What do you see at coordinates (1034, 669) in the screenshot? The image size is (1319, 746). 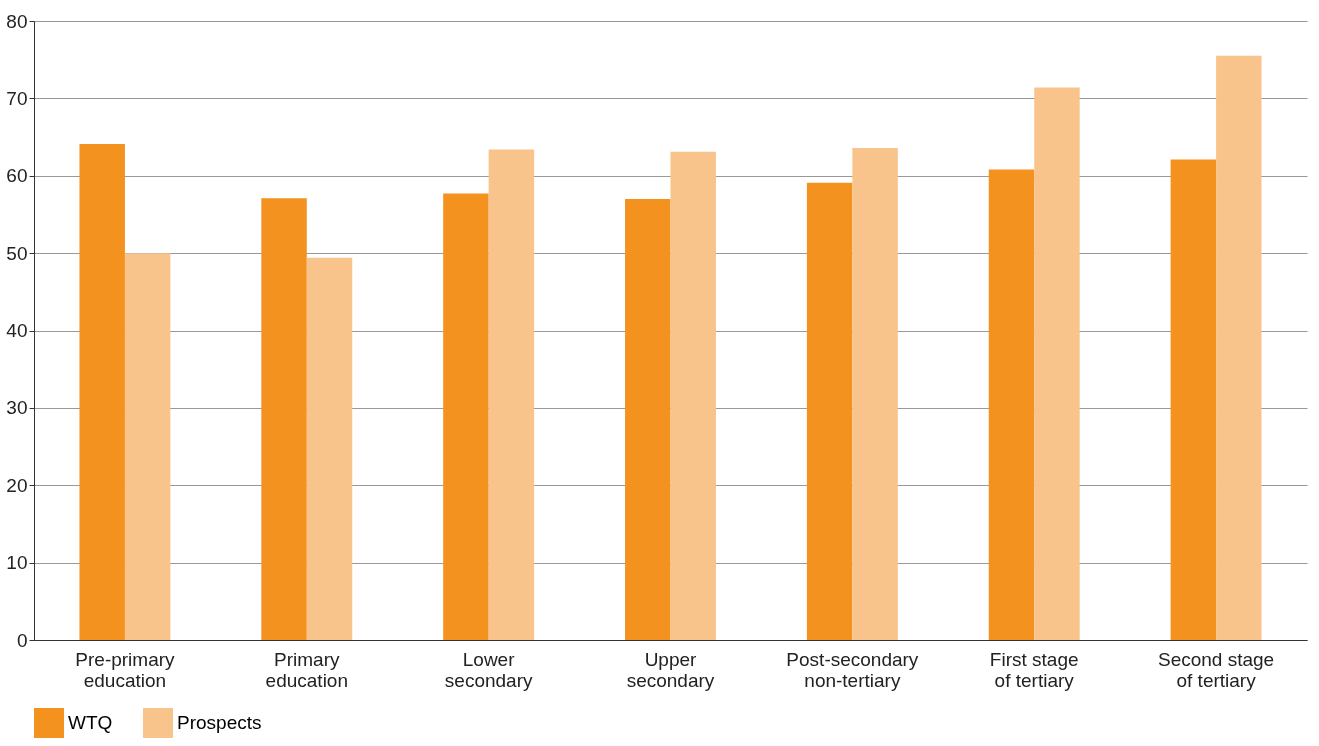 I see `x-tick-label: First stage of tertiary` at bounding box center [1034, 669].